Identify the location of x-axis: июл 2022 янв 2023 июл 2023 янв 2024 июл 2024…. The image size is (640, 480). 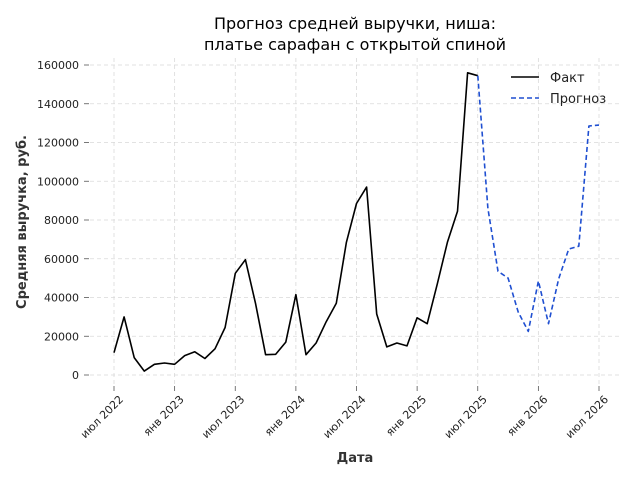
(344, 413).